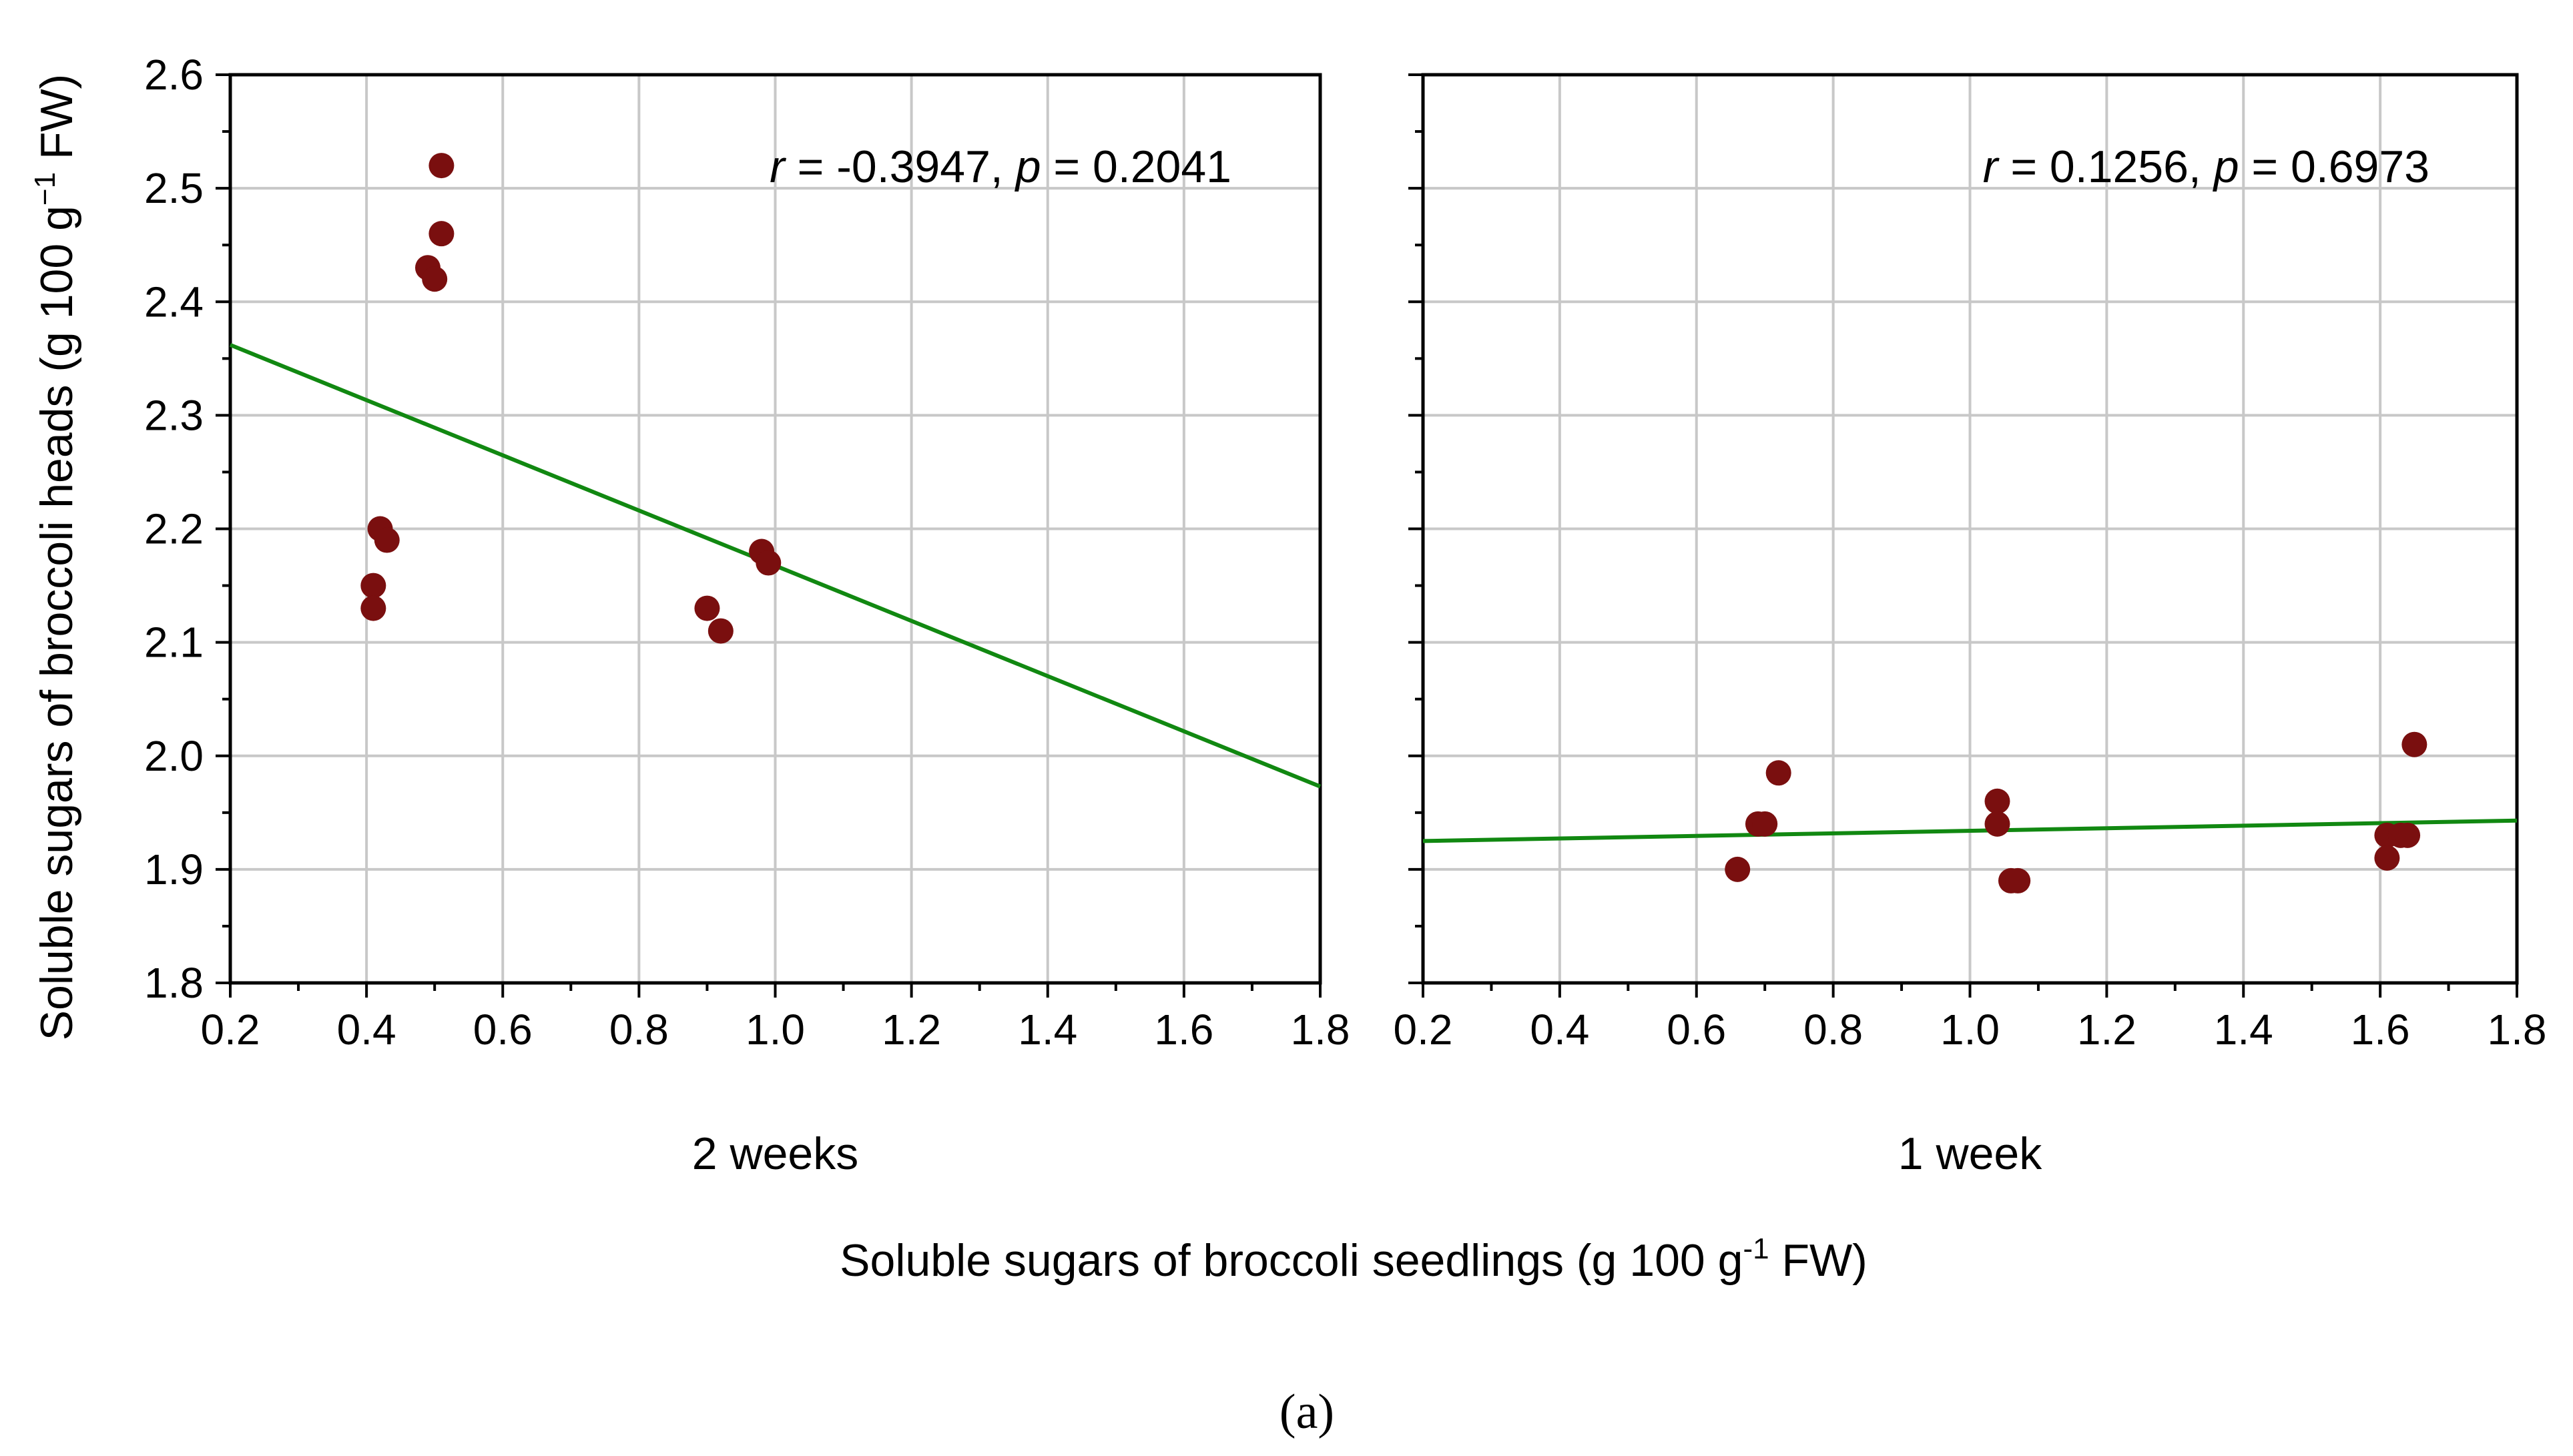 The height and width of the screenshot is (1456, 2573). Describe the element at coordinates (1000, 166) in the screenshot. I see `correlation-annotation: r = -0.3947, p = 0.2041` at that location.